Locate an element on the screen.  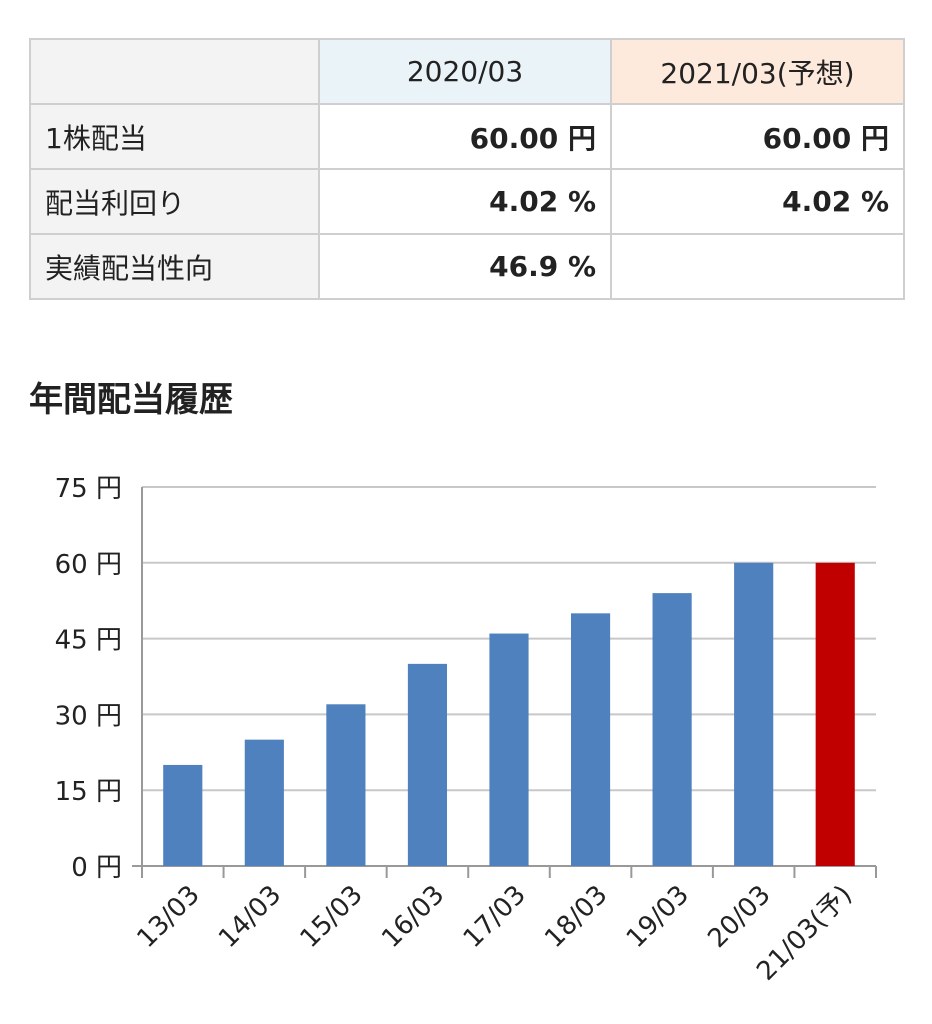
table-row: 実績配当性向 46.9 % is located at coordinates (467, 266).